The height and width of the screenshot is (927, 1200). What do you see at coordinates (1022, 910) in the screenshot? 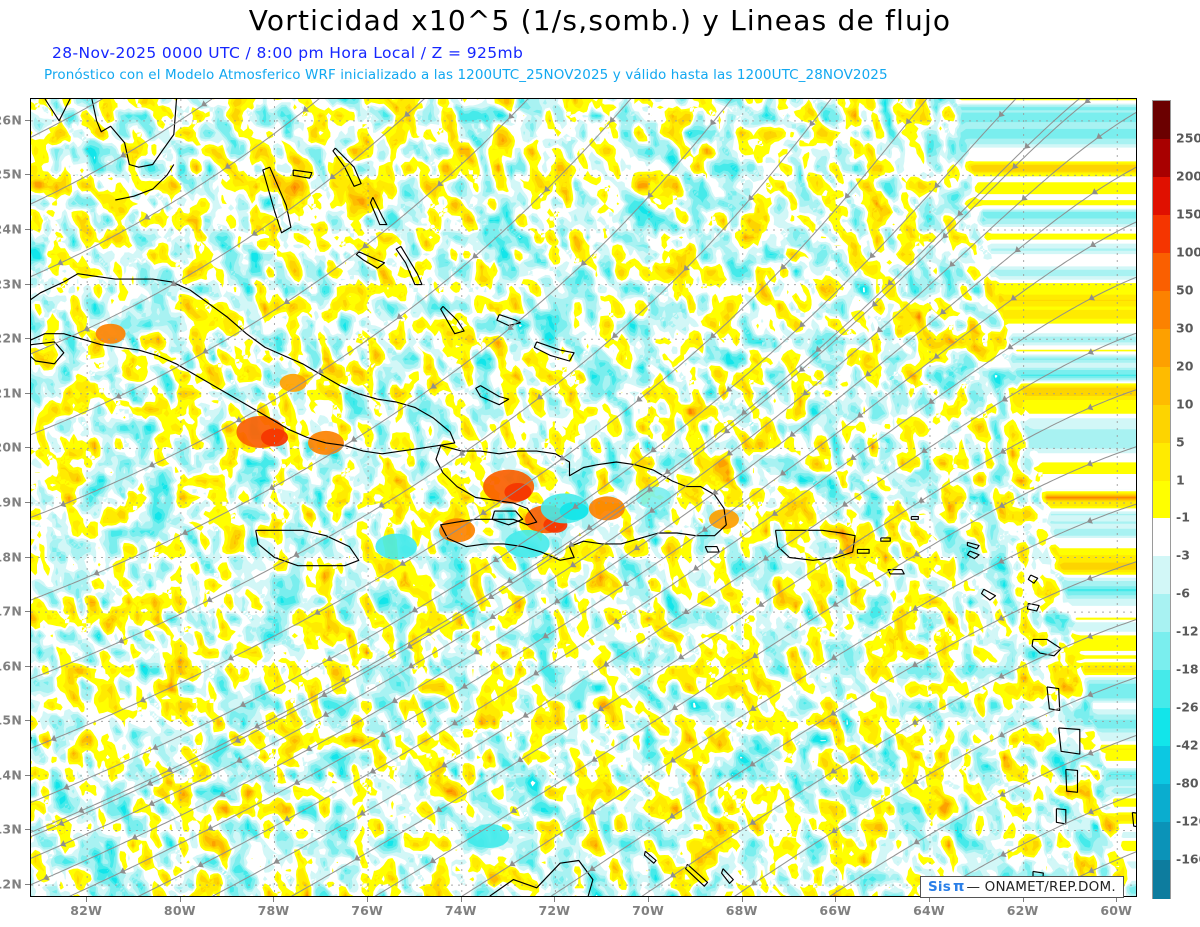
I see `x-axis-label: 62W` at bounding box center [1022, 910].